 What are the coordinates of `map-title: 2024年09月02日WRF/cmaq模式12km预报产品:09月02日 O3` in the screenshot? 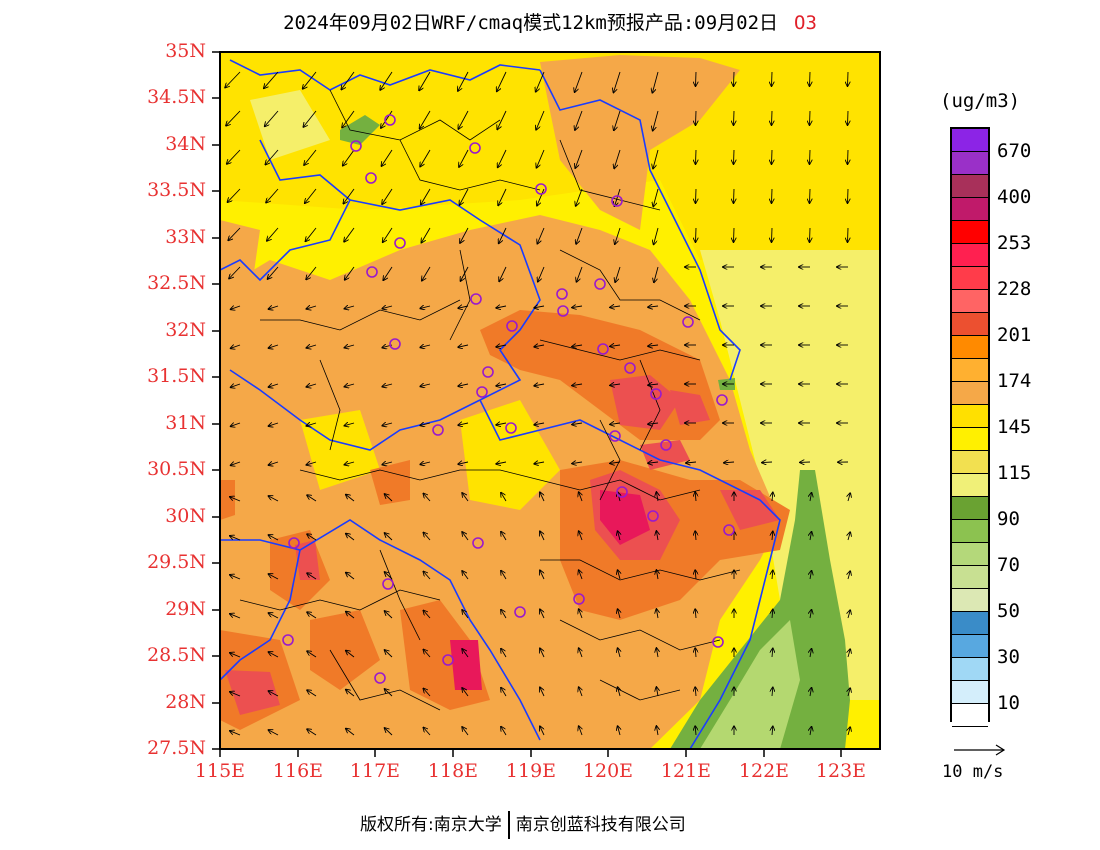 It's located at (550, 23).